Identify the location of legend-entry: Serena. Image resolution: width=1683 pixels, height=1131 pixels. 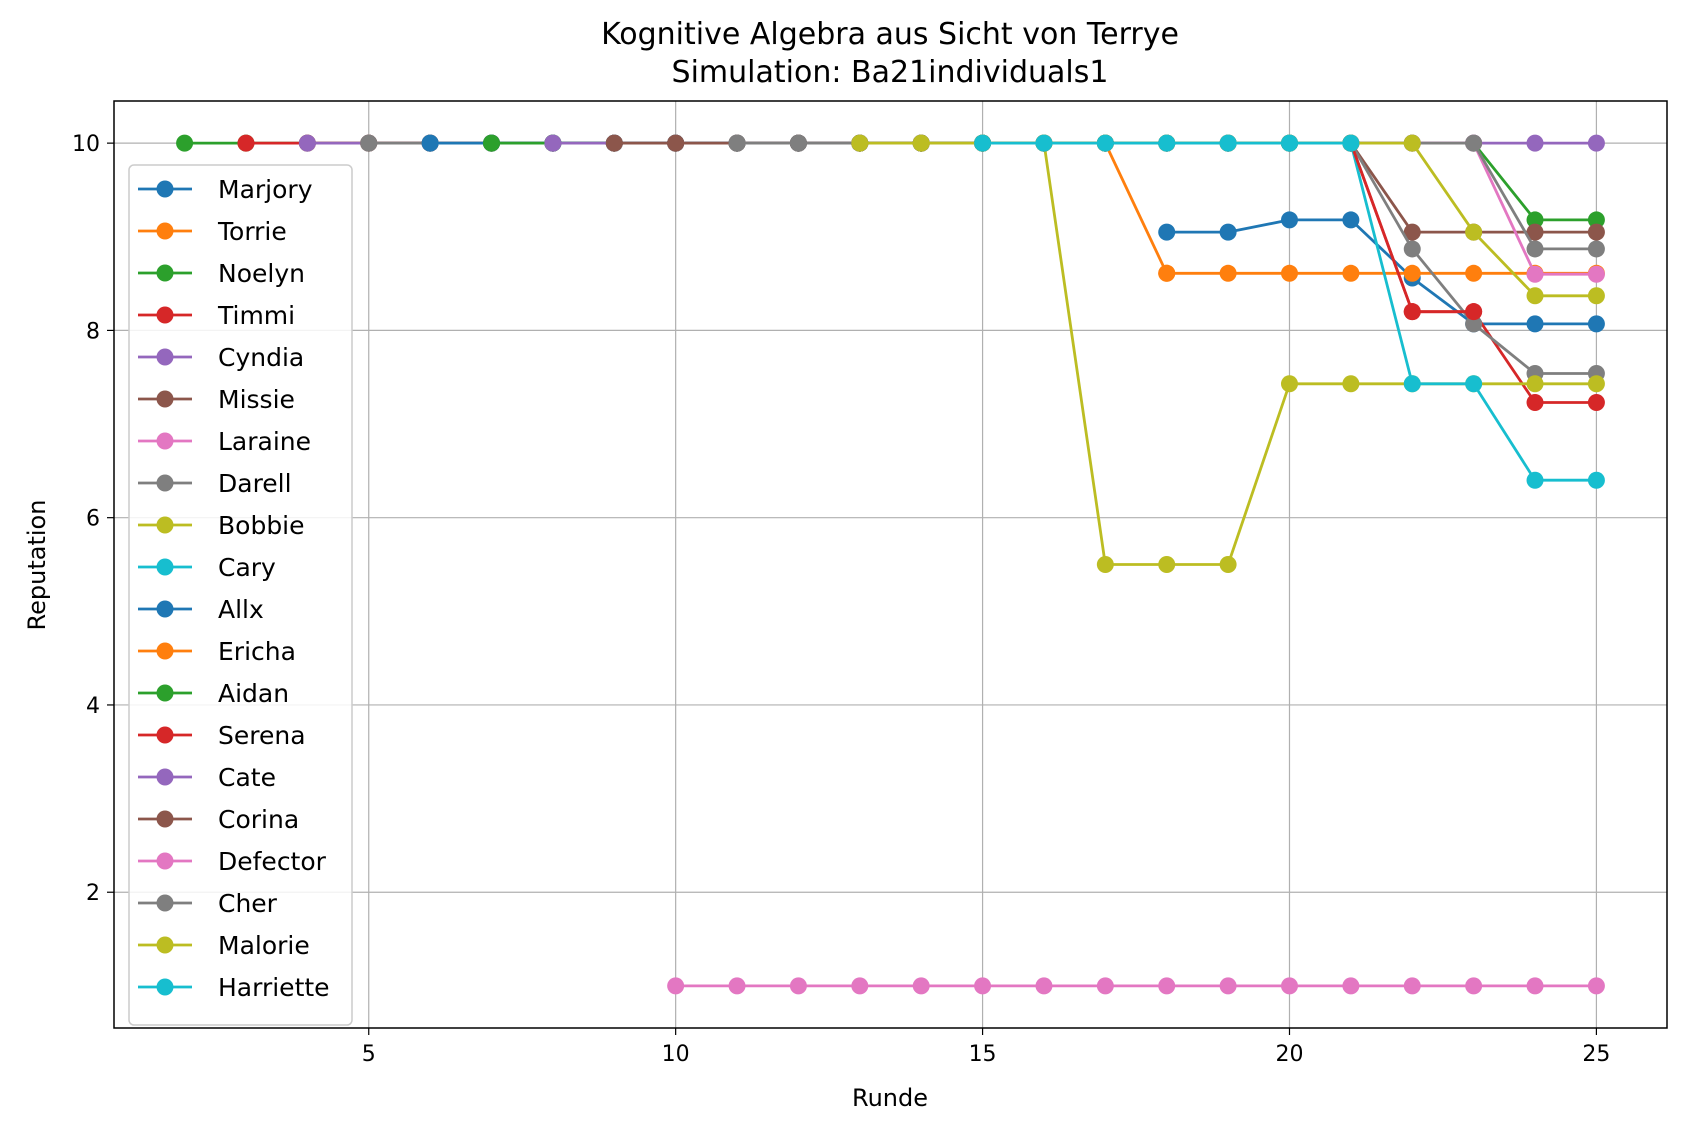
(222, 735).